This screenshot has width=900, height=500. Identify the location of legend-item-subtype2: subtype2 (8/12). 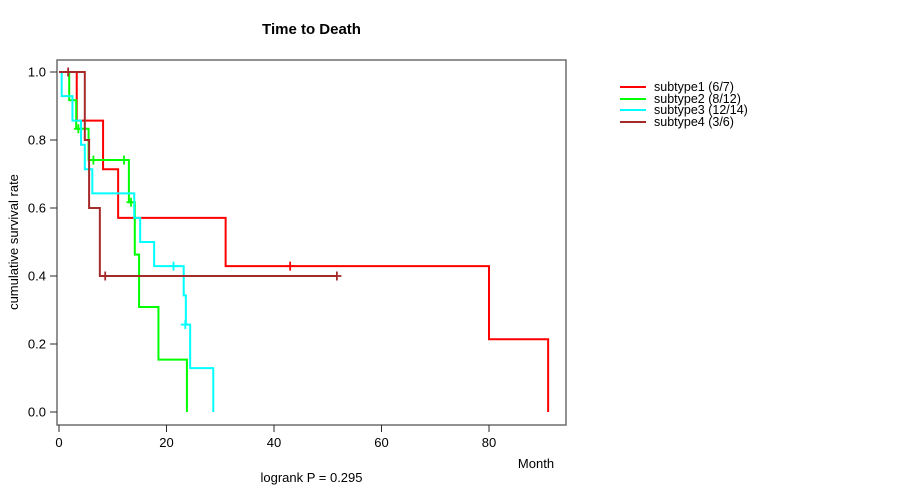
(684, 98).